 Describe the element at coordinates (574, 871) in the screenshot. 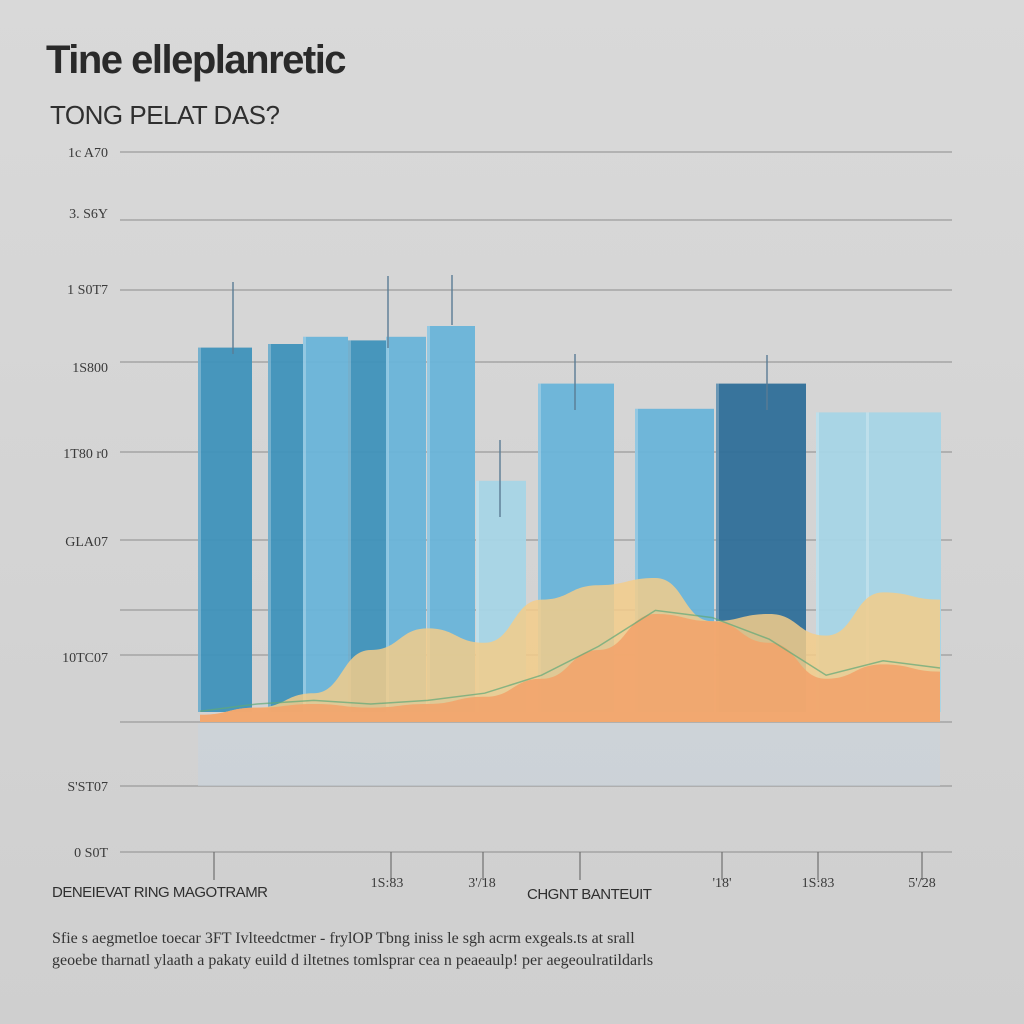

I see `x-axis-ticks: 1S:83 3'/18 '18' 1S:83 5'/28` at that location.